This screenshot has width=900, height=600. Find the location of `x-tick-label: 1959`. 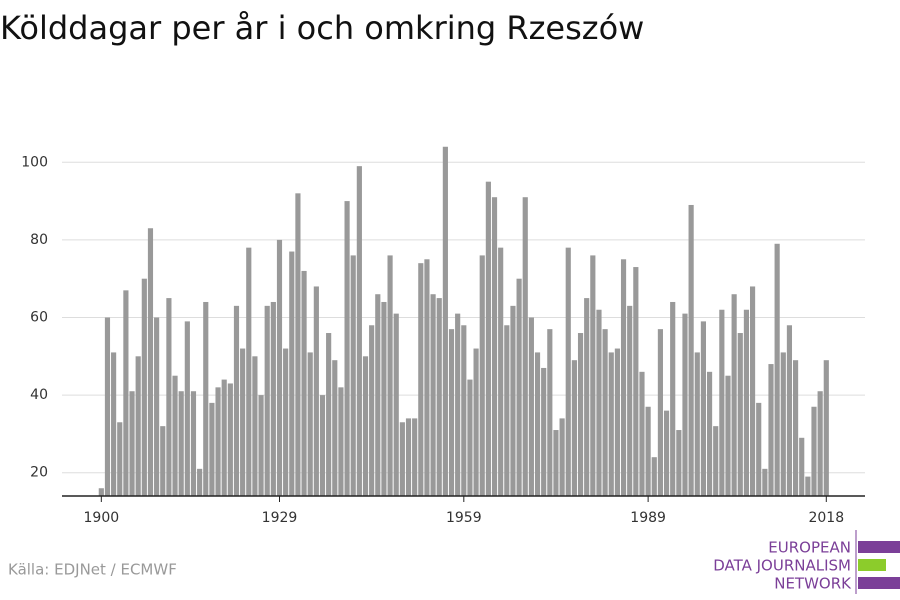

x-tick-label: 1959 is located at coordinates (464, 518).